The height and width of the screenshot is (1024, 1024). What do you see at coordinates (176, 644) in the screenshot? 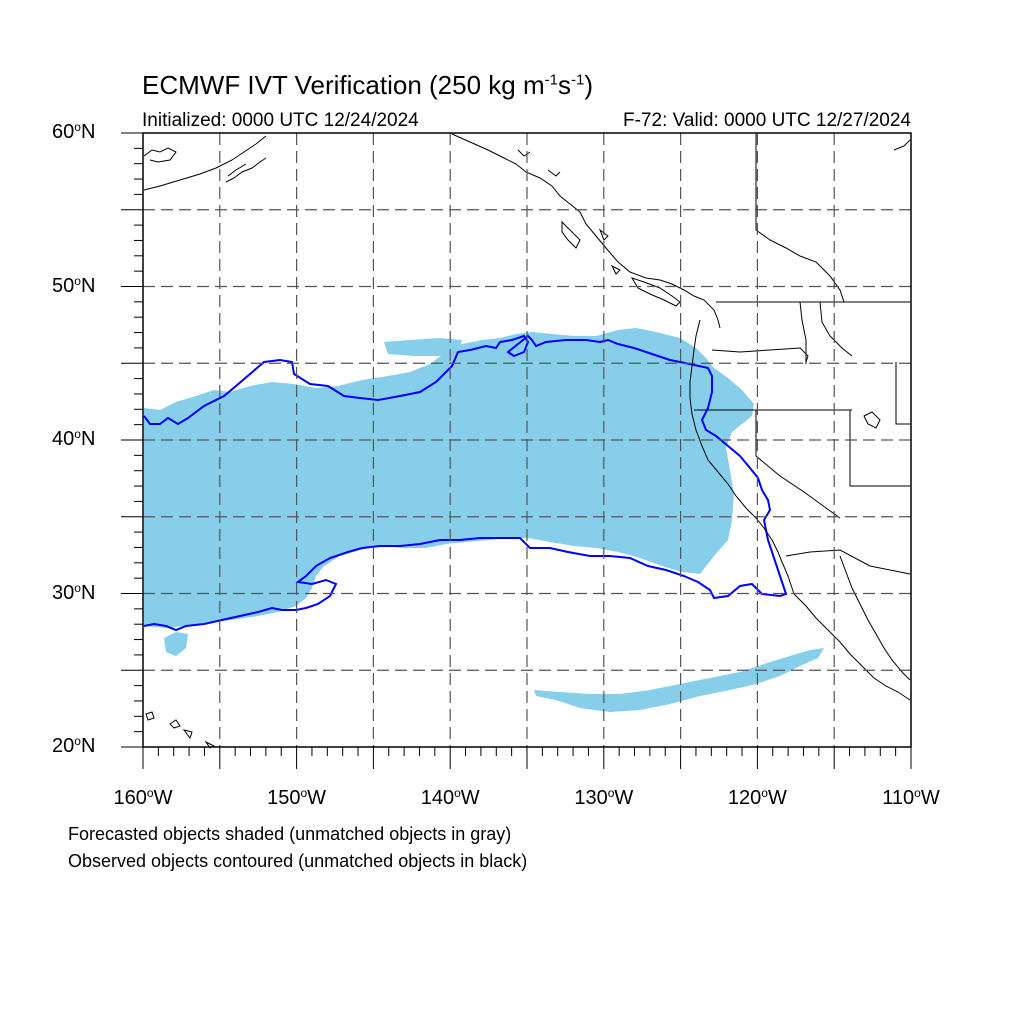
I see `forecast-object-west-tail` at bounding box center [176, 644].